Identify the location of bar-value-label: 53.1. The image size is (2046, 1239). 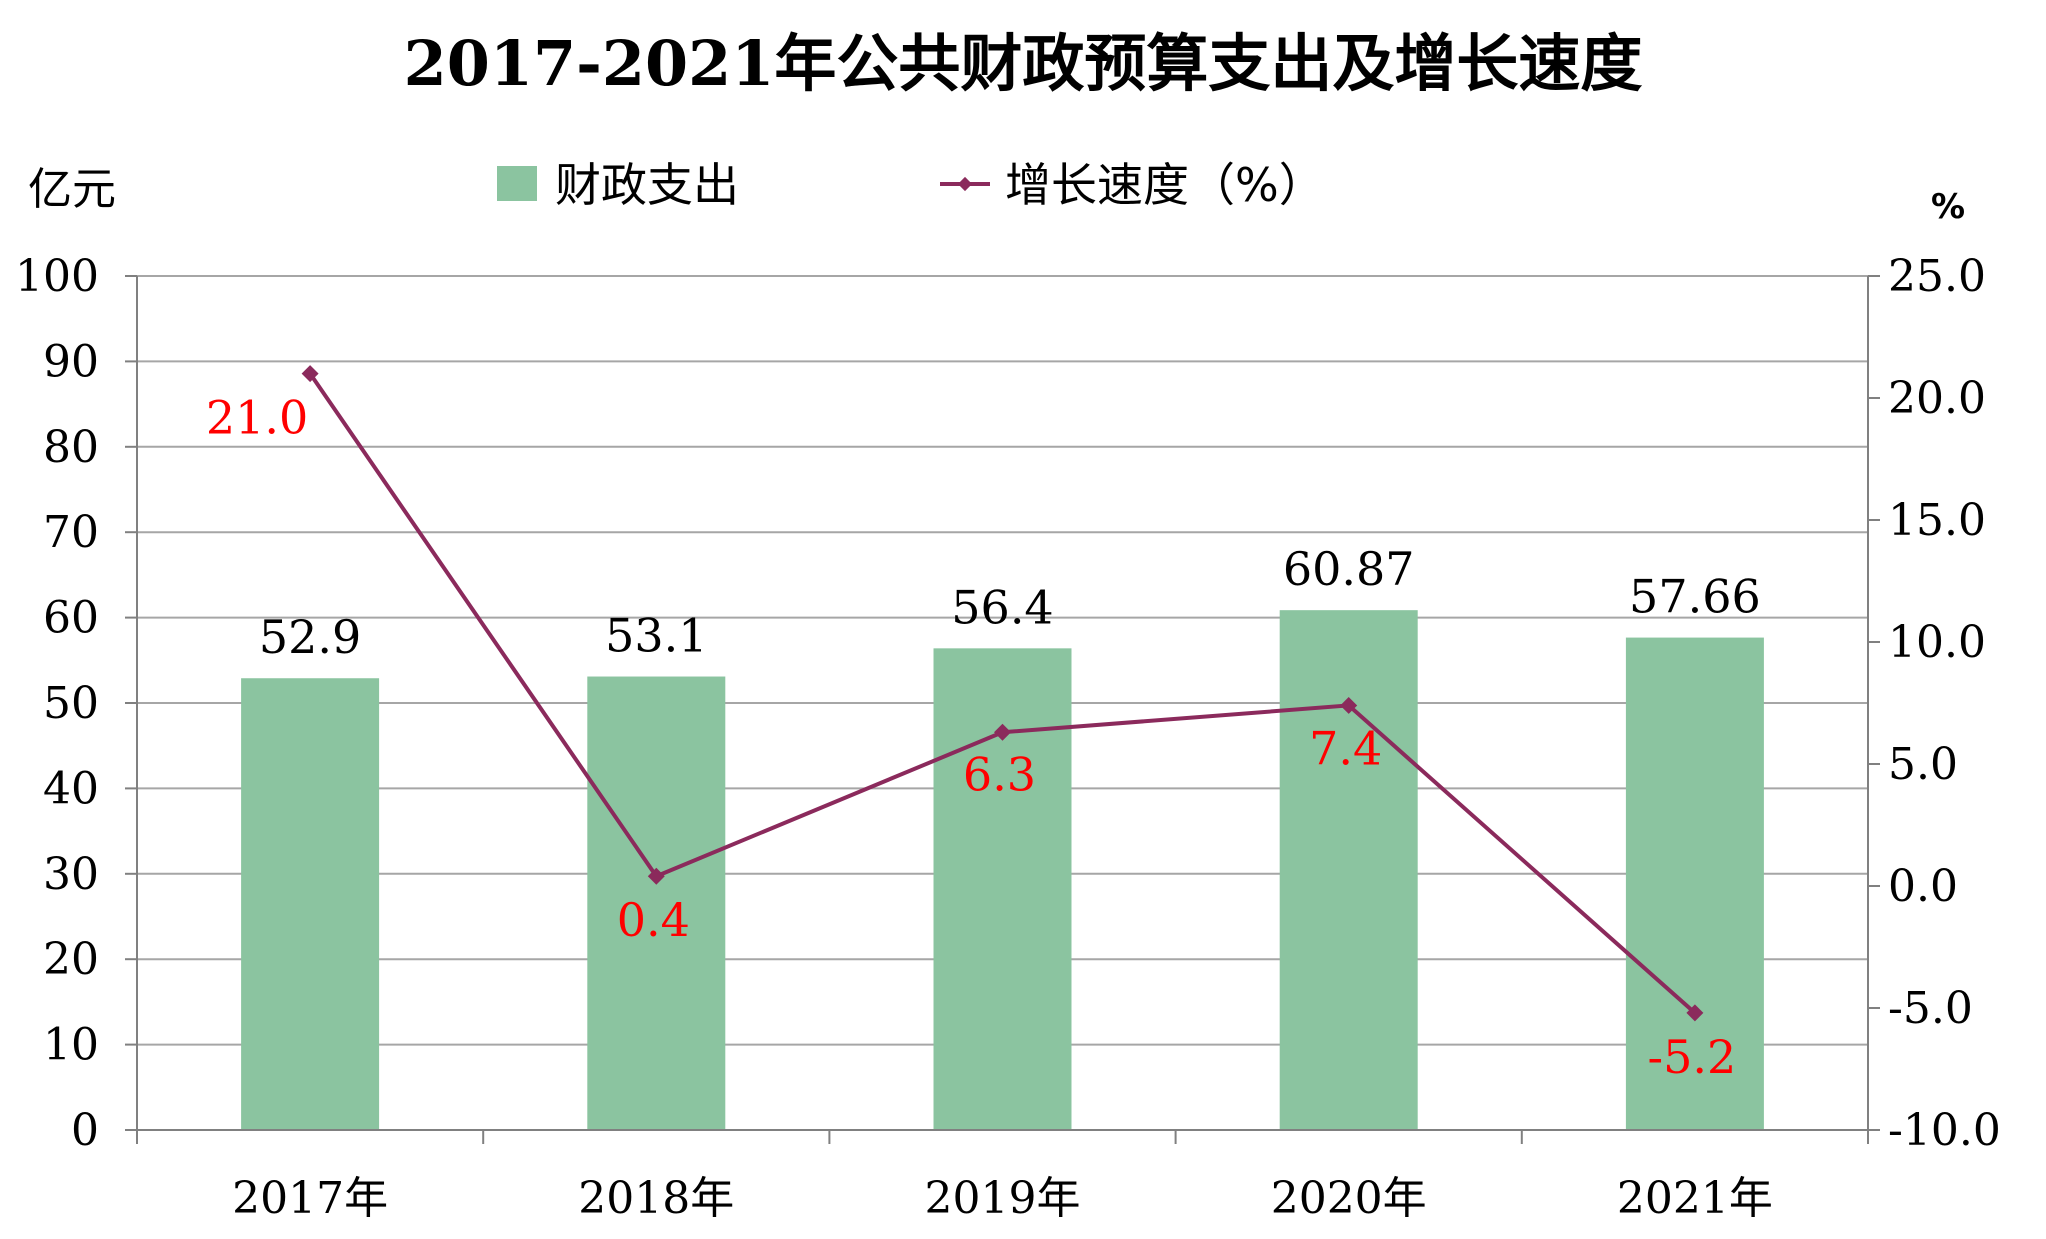
(656, 636).